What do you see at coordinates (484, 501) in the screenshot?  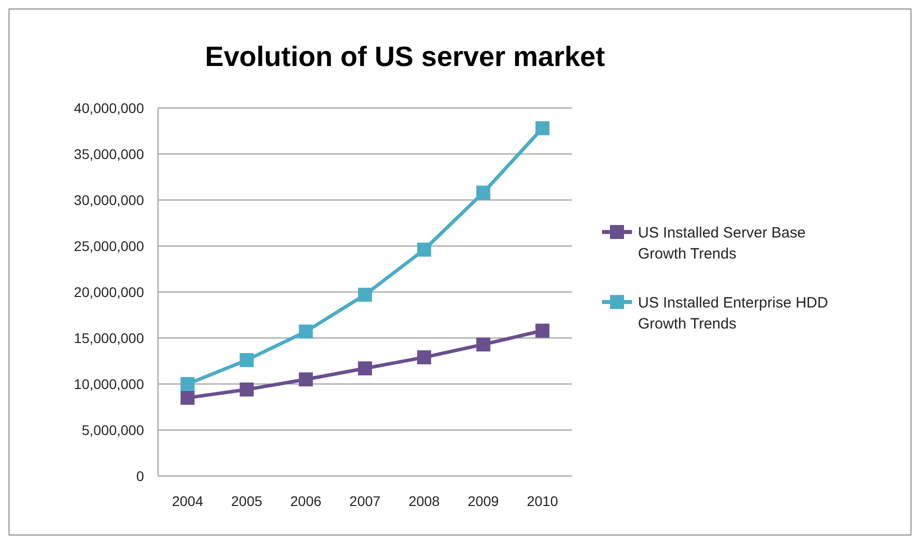 I see `x-tick-label: 2009` at bounding box center [484, 501].